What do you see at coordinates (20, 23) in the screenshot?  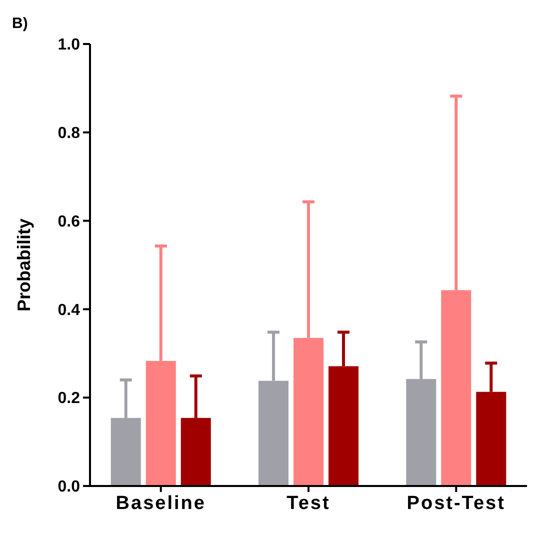 I see `text: B)` at bounding box center [20, 23].